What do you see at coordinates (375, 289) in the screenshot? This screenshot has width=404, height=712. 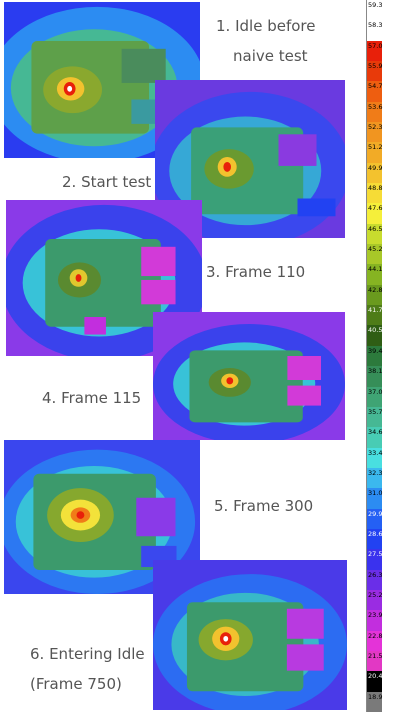 I see `scale-tick-label: 42.8` at bounding box center [375, 289].